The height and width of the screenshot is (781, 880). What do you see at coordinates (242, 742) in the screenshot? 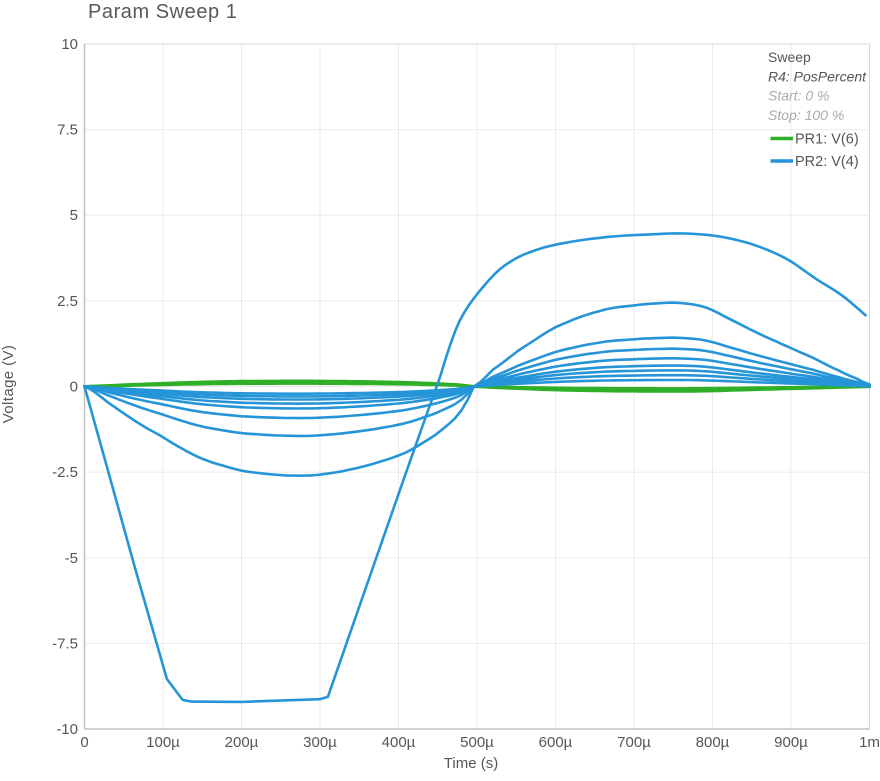
I see `svg-text: 200µ` at bounding box center [242, 742].